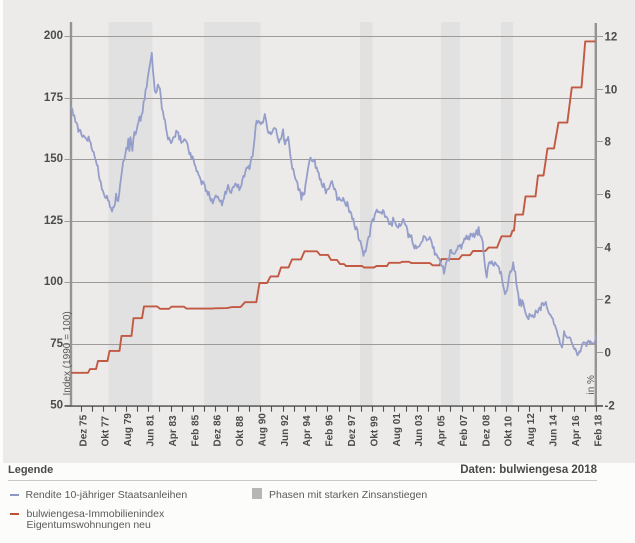 The height and width of the screenshot is (543, 635). What do you see at coordinates (608, 196) in the screenshot?
I see `svg-text: 6` at bounding box center [608, 196].